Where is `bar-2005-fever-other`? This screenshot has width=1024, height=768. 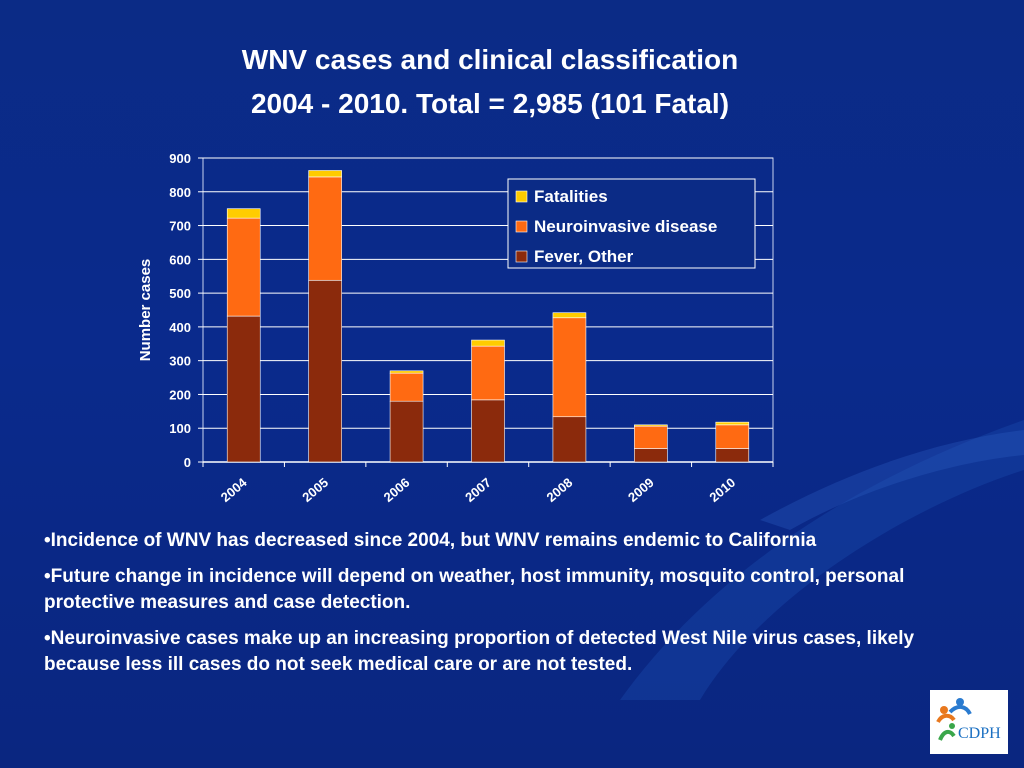
bar-2005-fever-other is located at coordinates (325, 371).